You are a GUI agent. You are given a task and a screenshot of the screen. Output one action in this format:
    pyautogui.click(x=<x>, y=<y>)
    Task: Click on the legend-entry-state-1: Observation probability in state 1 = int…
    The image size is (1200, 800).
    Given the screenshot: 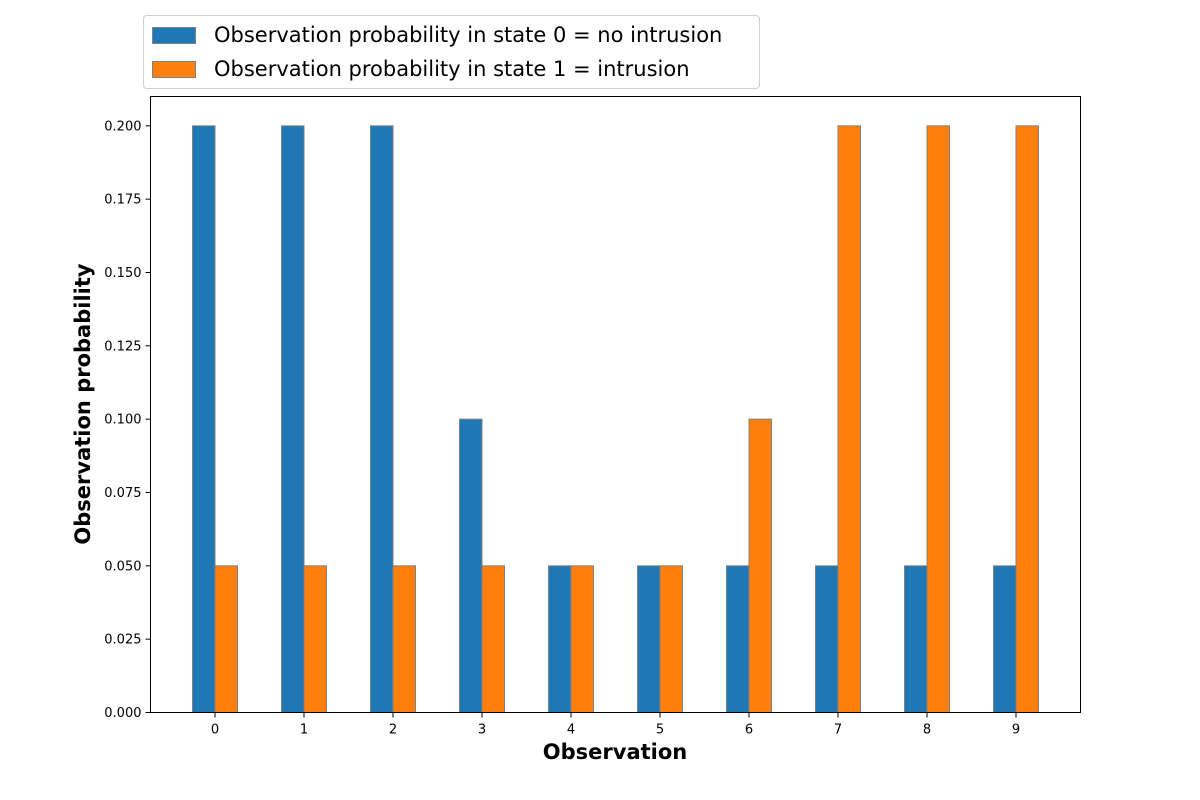 What is the action you would take?
    pyautogui.click(x=421, y=69)
    